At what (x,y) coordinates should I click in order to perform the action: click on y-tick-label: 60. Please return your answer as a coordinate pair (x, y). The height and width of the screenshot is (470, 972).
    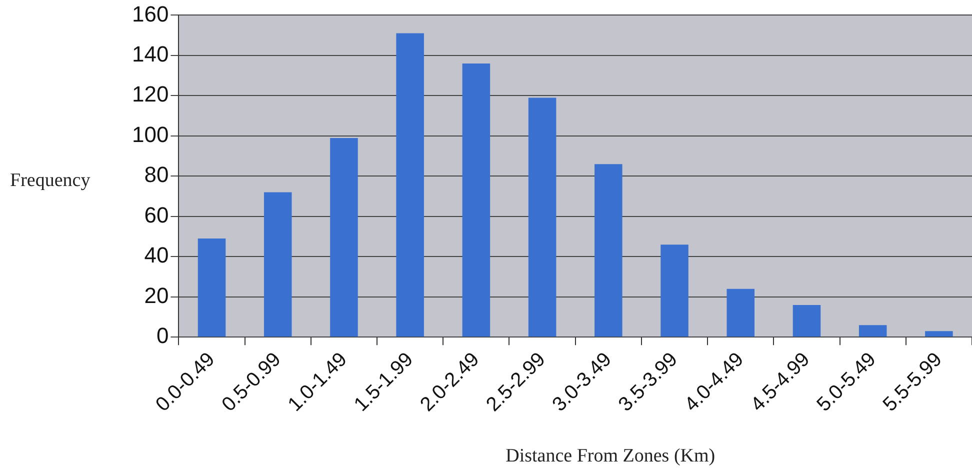
    Looking at the image, I should click on (156, 215).